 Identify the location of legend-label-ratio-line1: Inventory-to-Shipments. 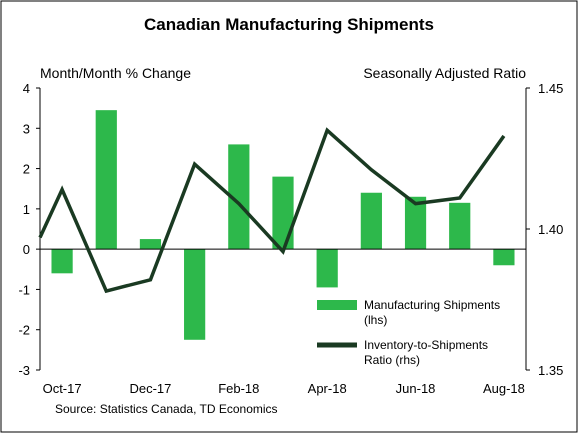
(426, 345).